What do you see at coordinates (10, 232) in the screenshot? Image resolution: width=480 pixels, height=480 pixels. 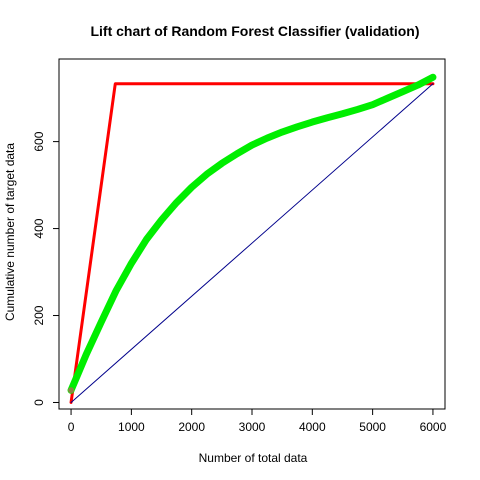 I see `y-axis-label: Cumulative number of target data` at bounding box center [10, 232].